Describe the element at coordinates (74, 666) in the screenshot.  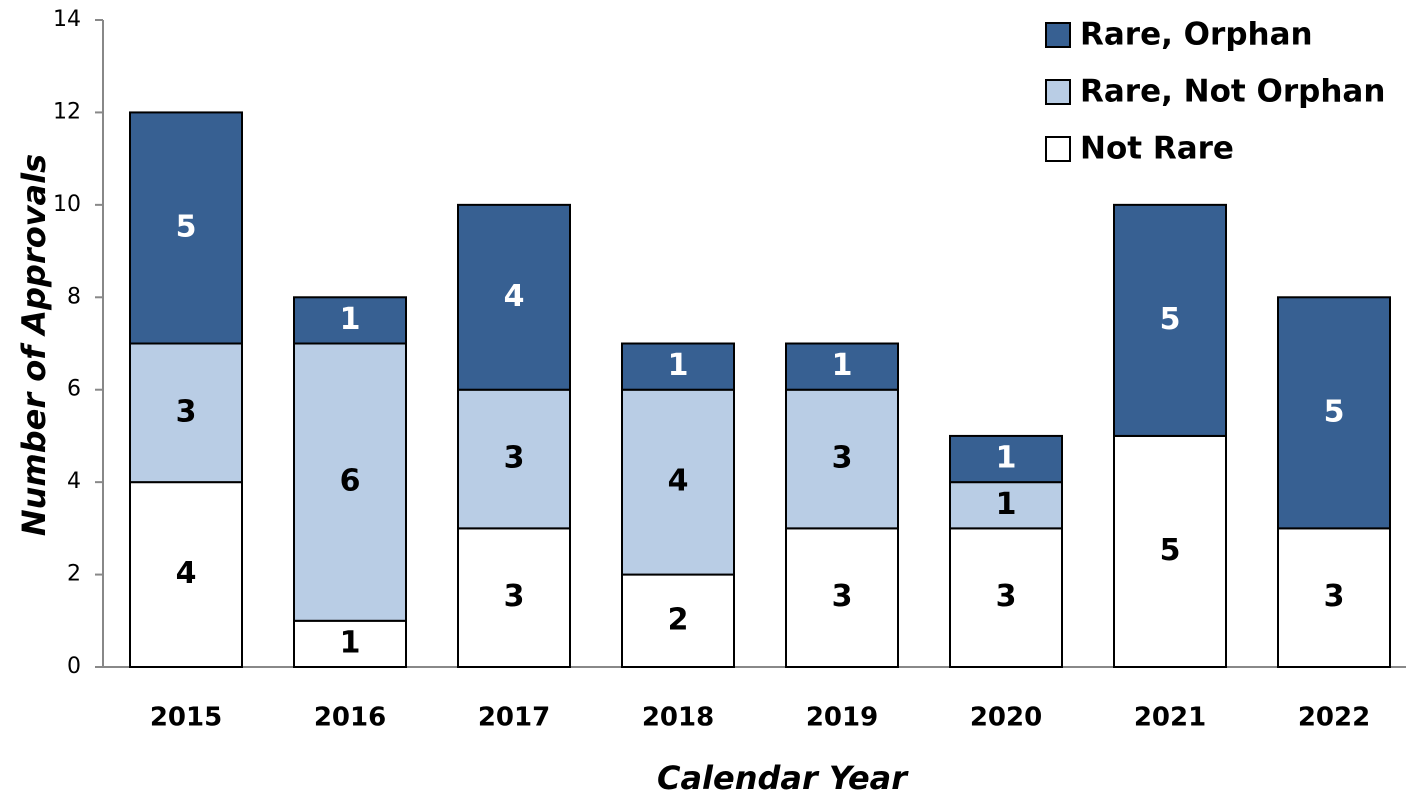
I see `y-tick-label: 0` at that location.